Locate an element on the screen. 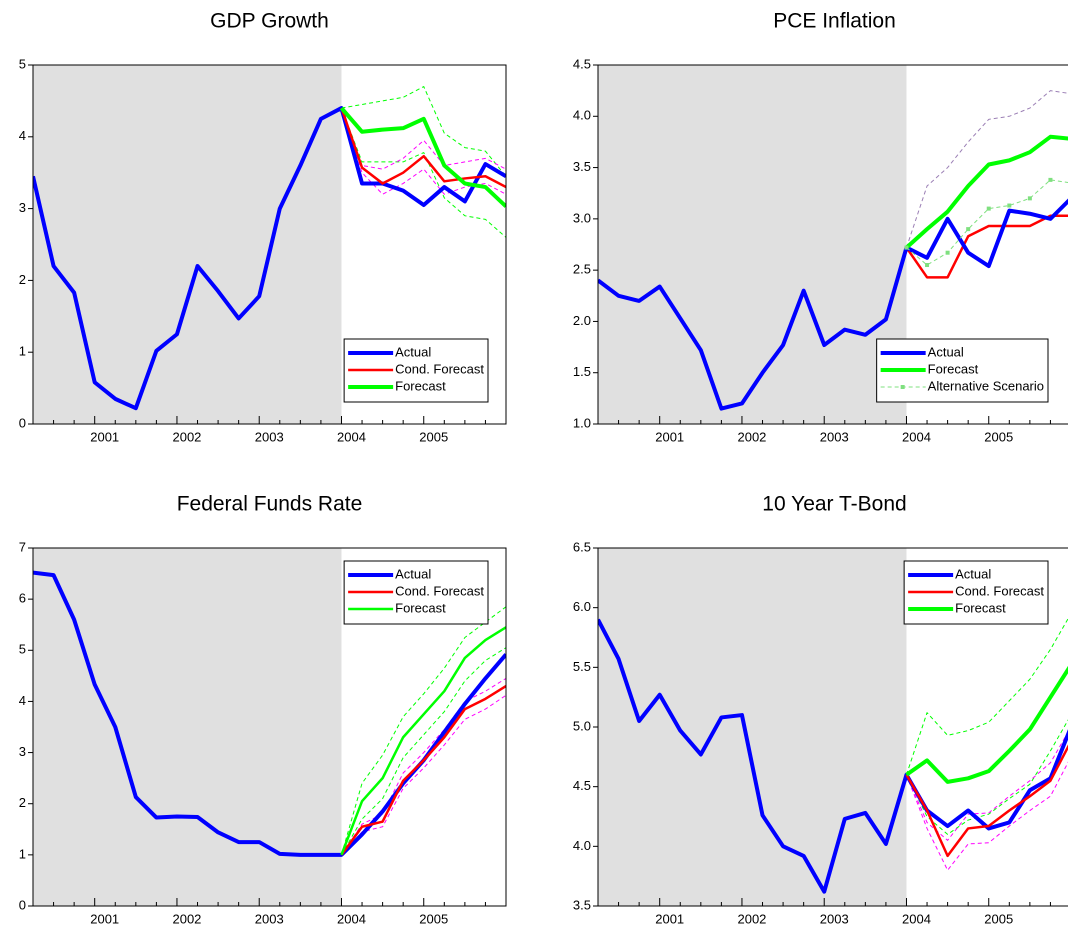 This screenshot has width=1068, height=937. y-tick-label: 3.0 is located at coordinates (582, 217).